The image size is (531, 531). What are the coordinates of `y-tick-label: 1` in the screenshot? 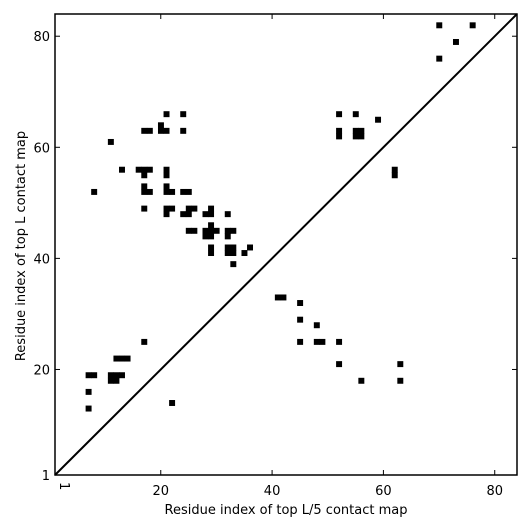 It's located at (46, 476).